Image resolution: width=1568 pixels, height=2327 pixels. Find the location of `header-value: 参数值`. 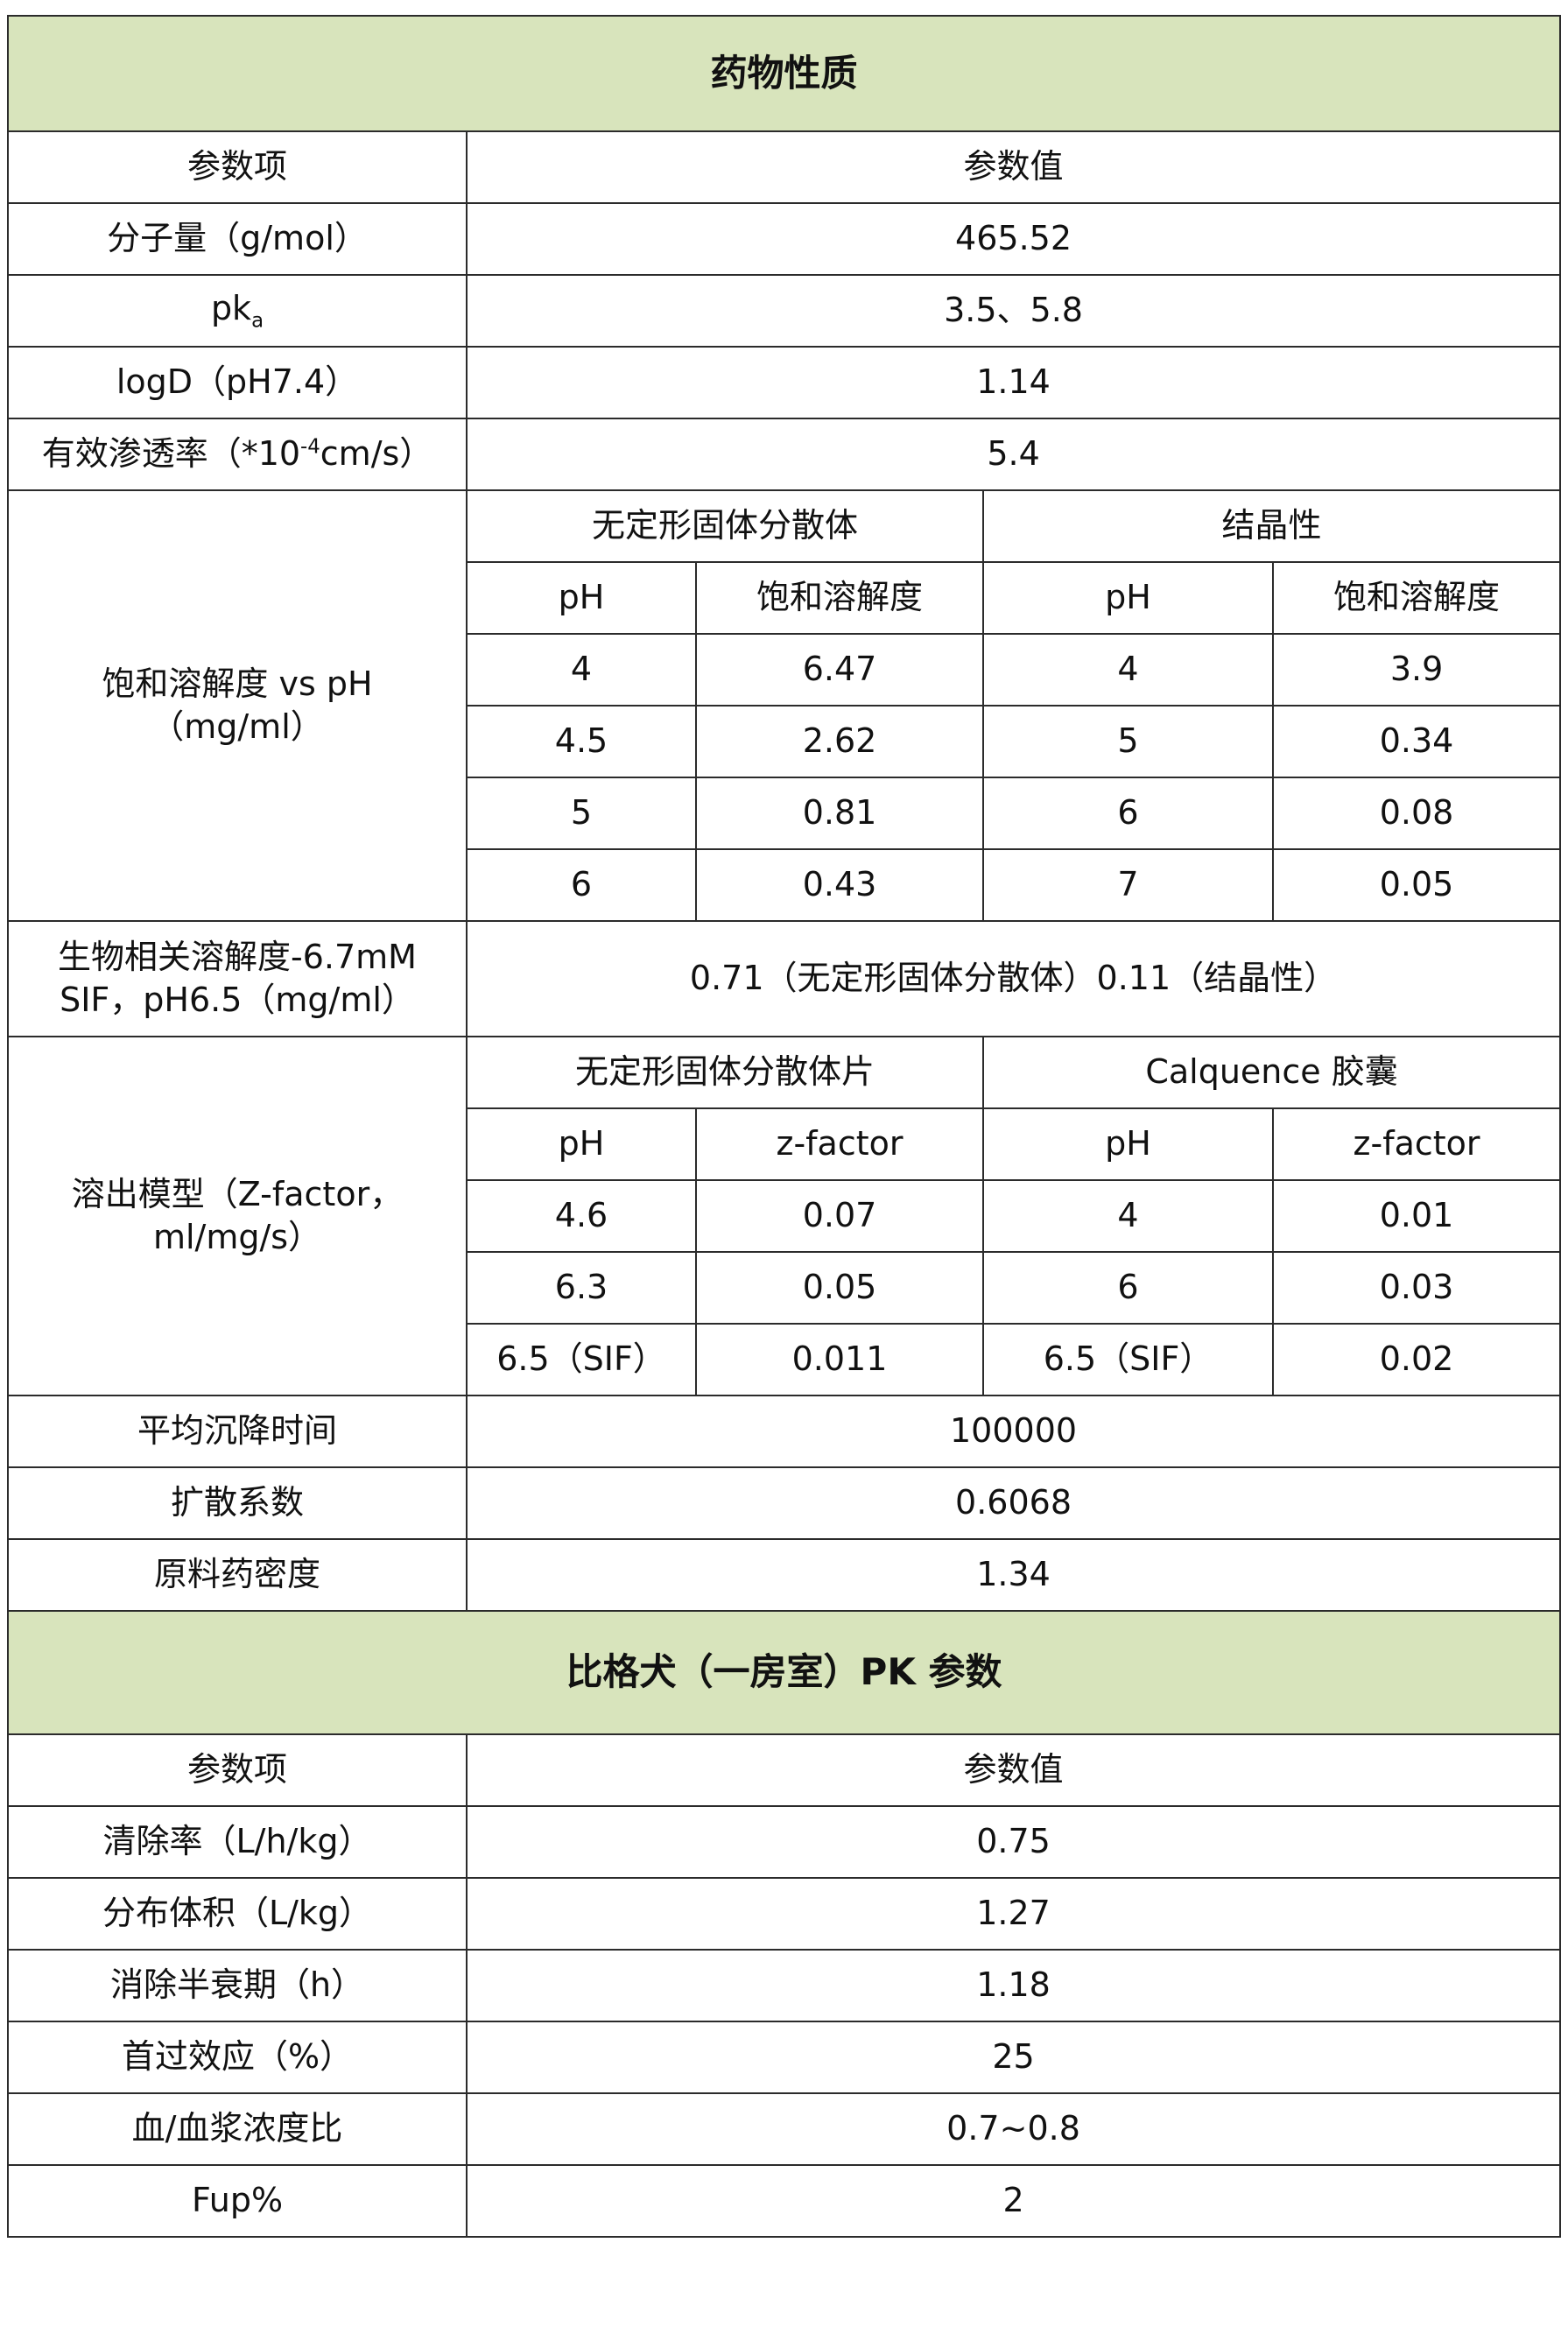

header-value: 参数值 is located at coordinates (1013, 167).